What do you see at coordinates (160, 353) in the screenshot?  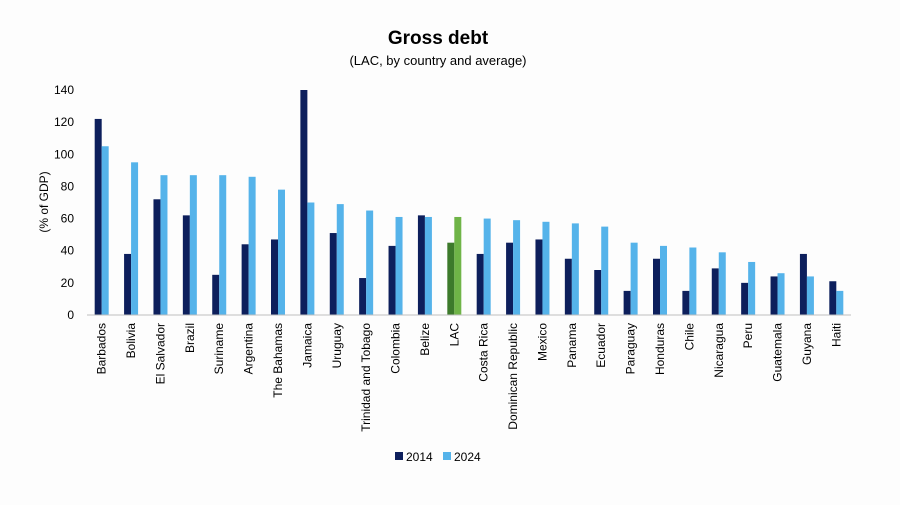 I see `x-tick-label: El Salvador` at bounding box center [160, 353].